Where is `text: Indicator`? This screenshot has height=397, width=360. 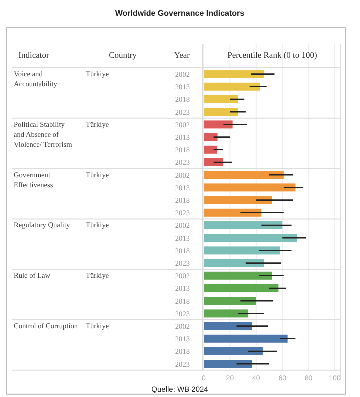 text: Indicator is located at coordinates (34, 55).